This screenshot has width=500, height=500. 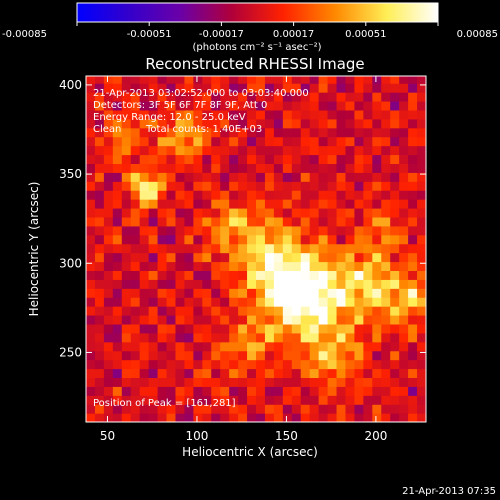 I want to click on y-tick-label: 300, so click(x=70, y=263).